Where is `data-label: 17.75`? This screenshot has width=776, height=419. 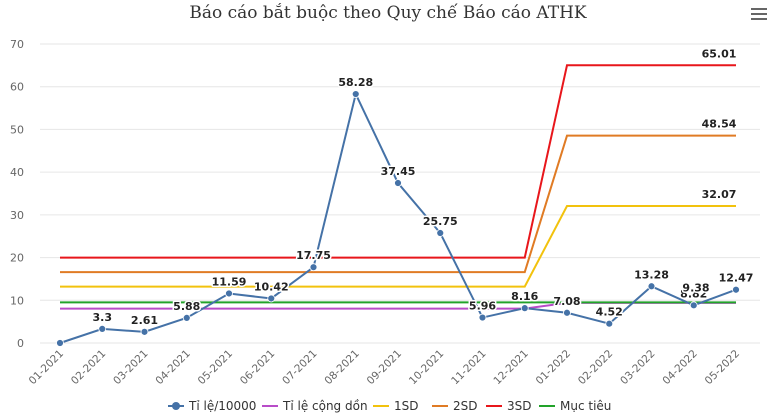 data-label: 17.75 is located at coordinates (313, 255).